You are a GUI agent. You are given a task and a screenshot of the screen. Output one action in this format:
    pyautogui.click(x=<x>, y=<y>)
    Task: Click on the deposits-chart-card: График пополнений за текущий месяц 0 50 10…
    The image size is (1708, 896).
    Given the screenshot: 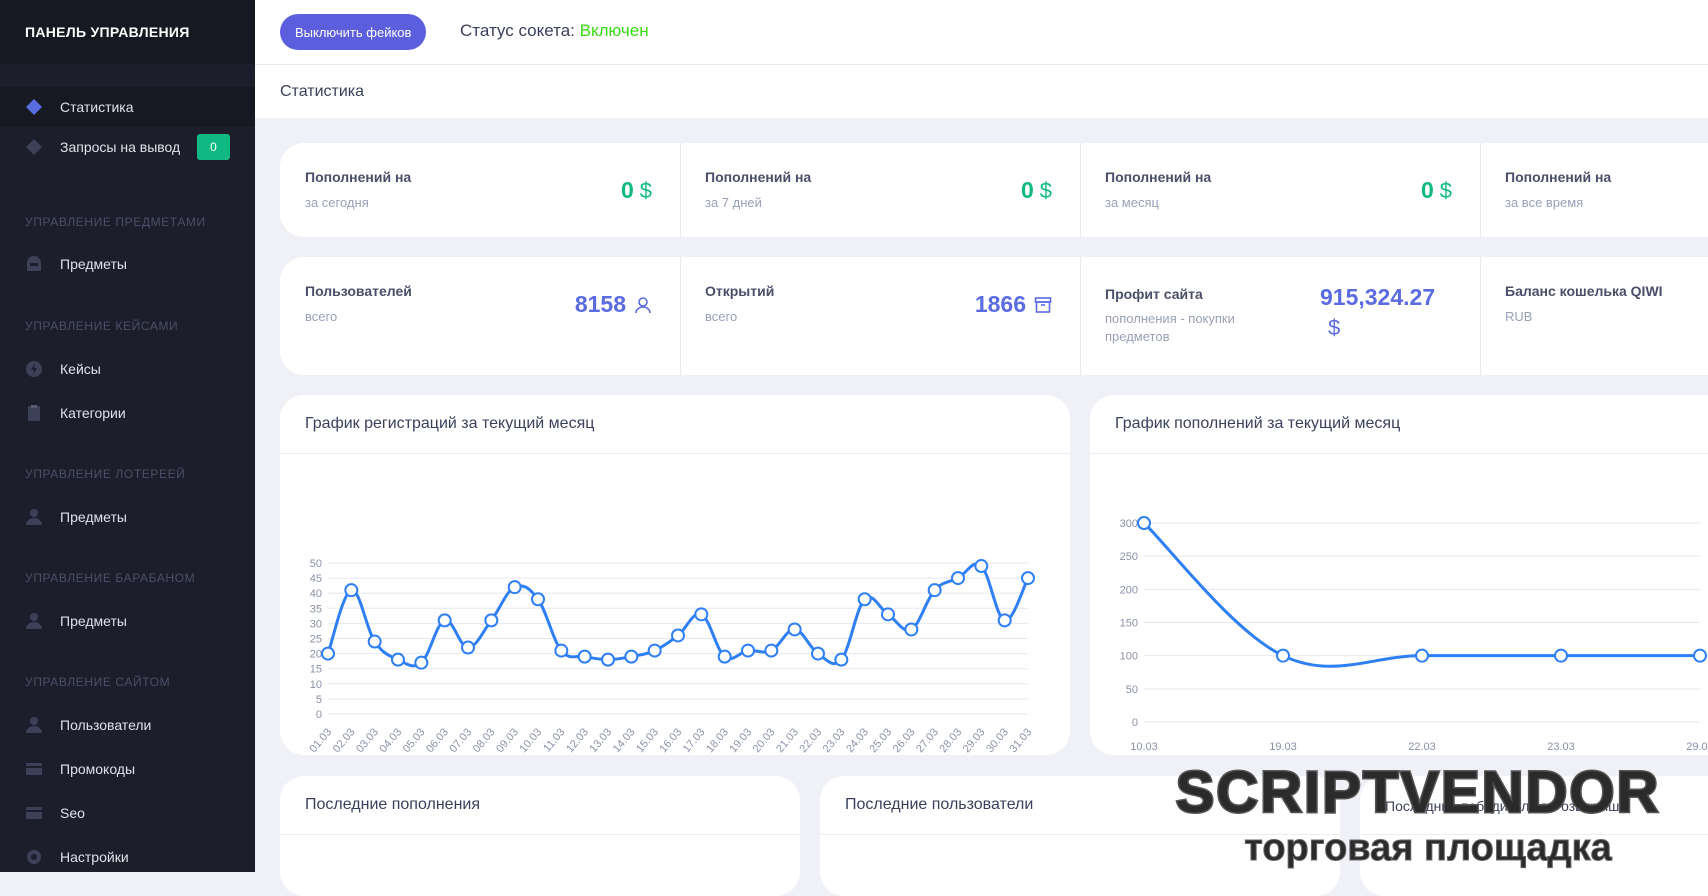 What is the action you would take?
    pyautogui.click(x=1399, y=575)
    